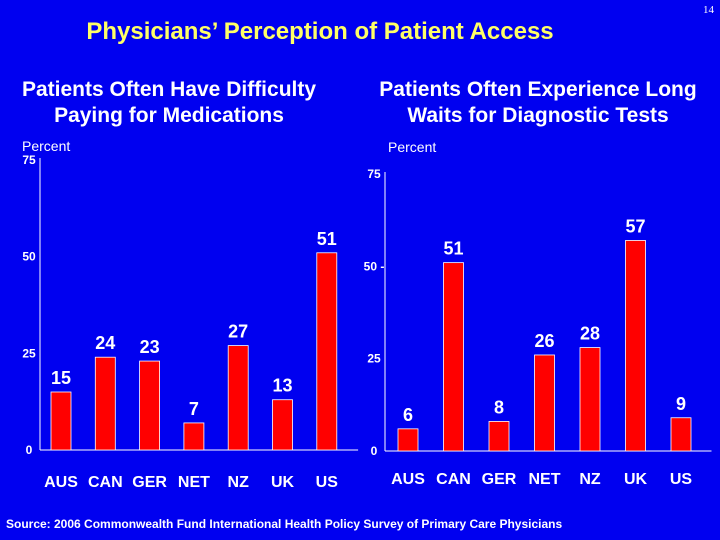 The image size is (720, 540). I want to click on left-bar-uk, so click(282, 425).